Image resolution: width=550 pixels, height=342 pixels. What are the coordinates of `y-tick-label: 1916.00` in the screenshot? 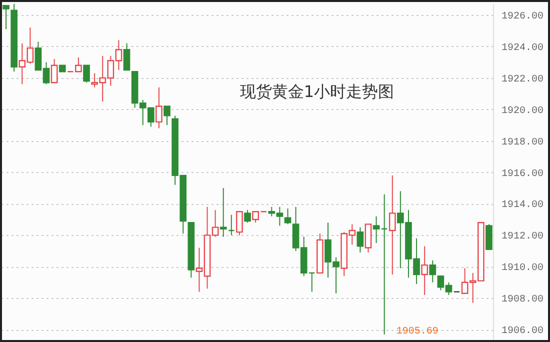 It's located at (523, 174).